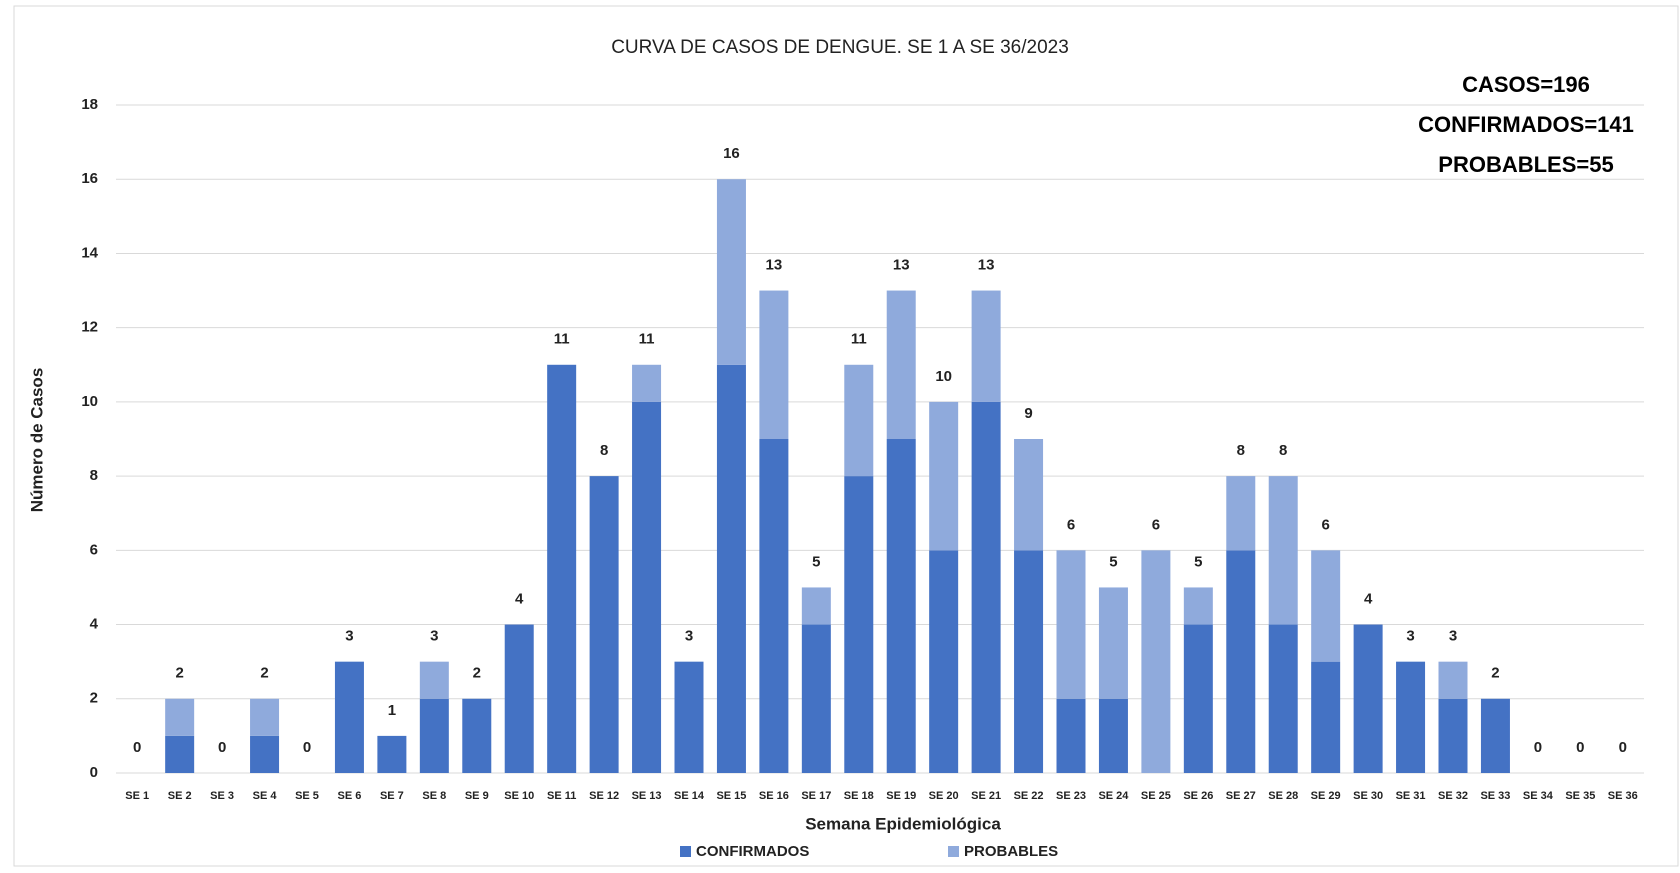 Image resolution: width=1680 pixels, height=873 pixels. Describe the element at coordinates (1495, 796) in the screenshot. I see `x-tick-label: SE 33` at that location.